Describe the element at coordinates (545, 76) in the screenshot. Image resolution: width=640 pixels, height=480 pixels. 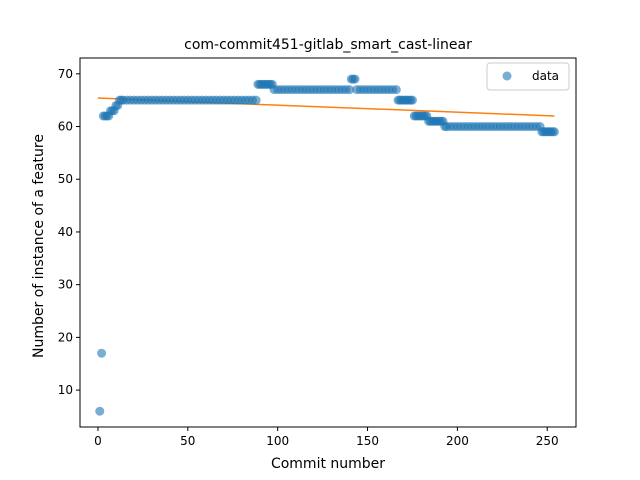
I see `legend-label-data: data` at that location.